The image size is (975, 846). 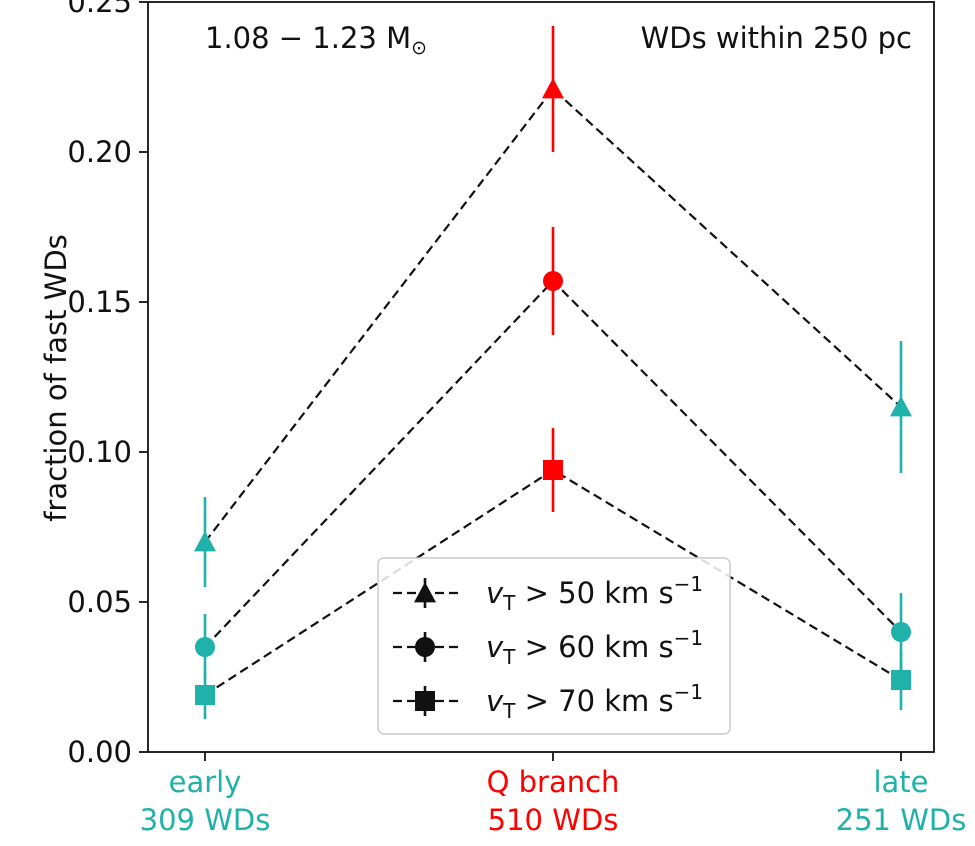 I want to click on legend-entry: vT > 50 km s−1, so click(x=548, y=593).